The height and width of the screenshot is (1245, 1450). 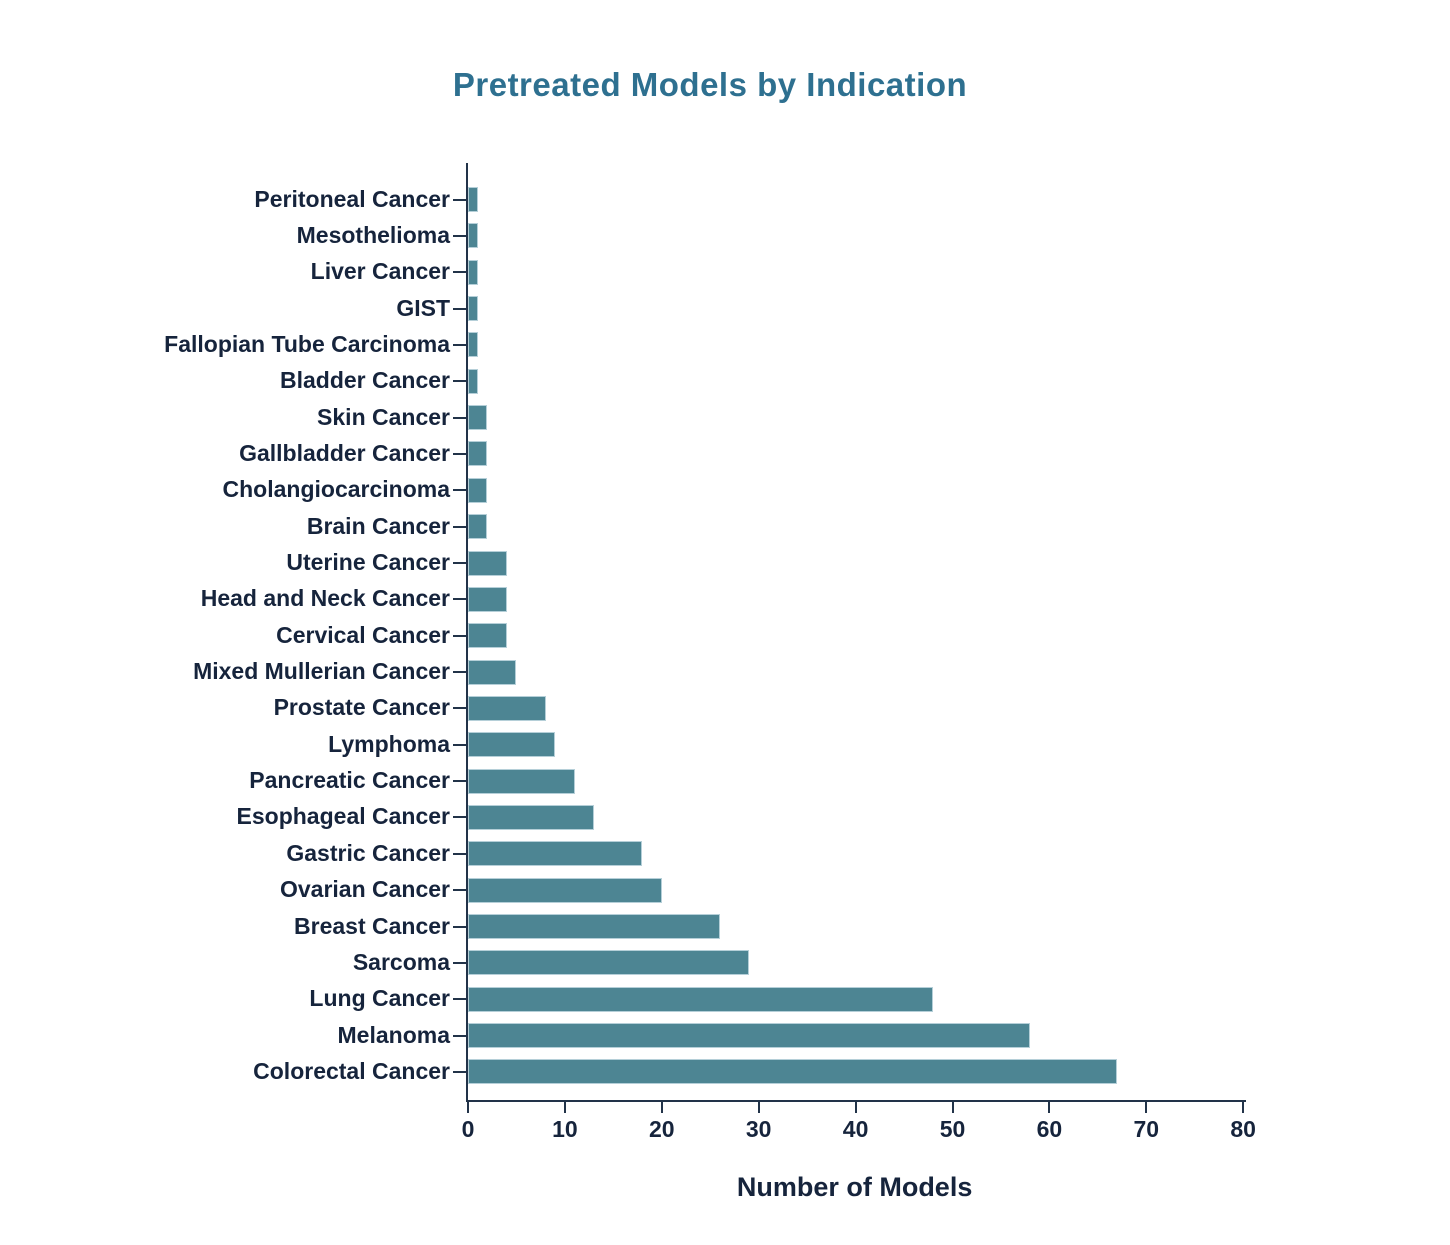 What do you see at coordinates (349, 780) in the screenshot?
I see `category-label: Pancreatic Cancer` at bounding box center [349, 780].